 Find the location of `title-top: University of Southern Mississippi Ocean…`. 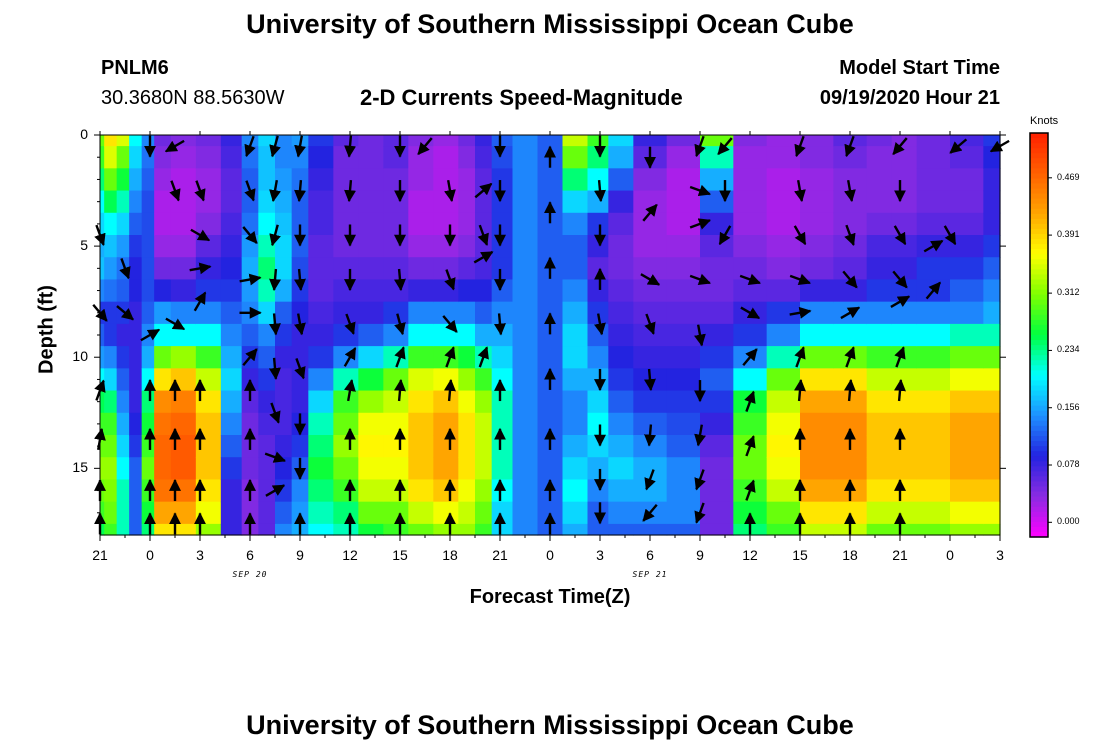

title-top: University of Southern Mississippi Ocean… is located at coordinates (550, 24).